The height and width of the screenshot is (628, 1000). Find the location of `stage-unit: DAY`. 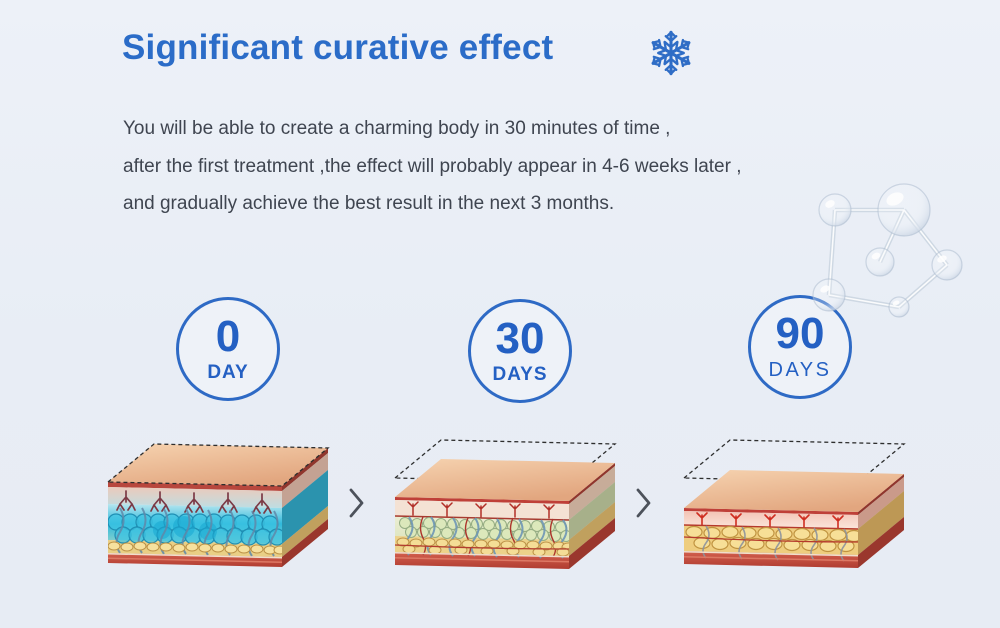

stage-unit: DAY is located at coordinates (228, 372).